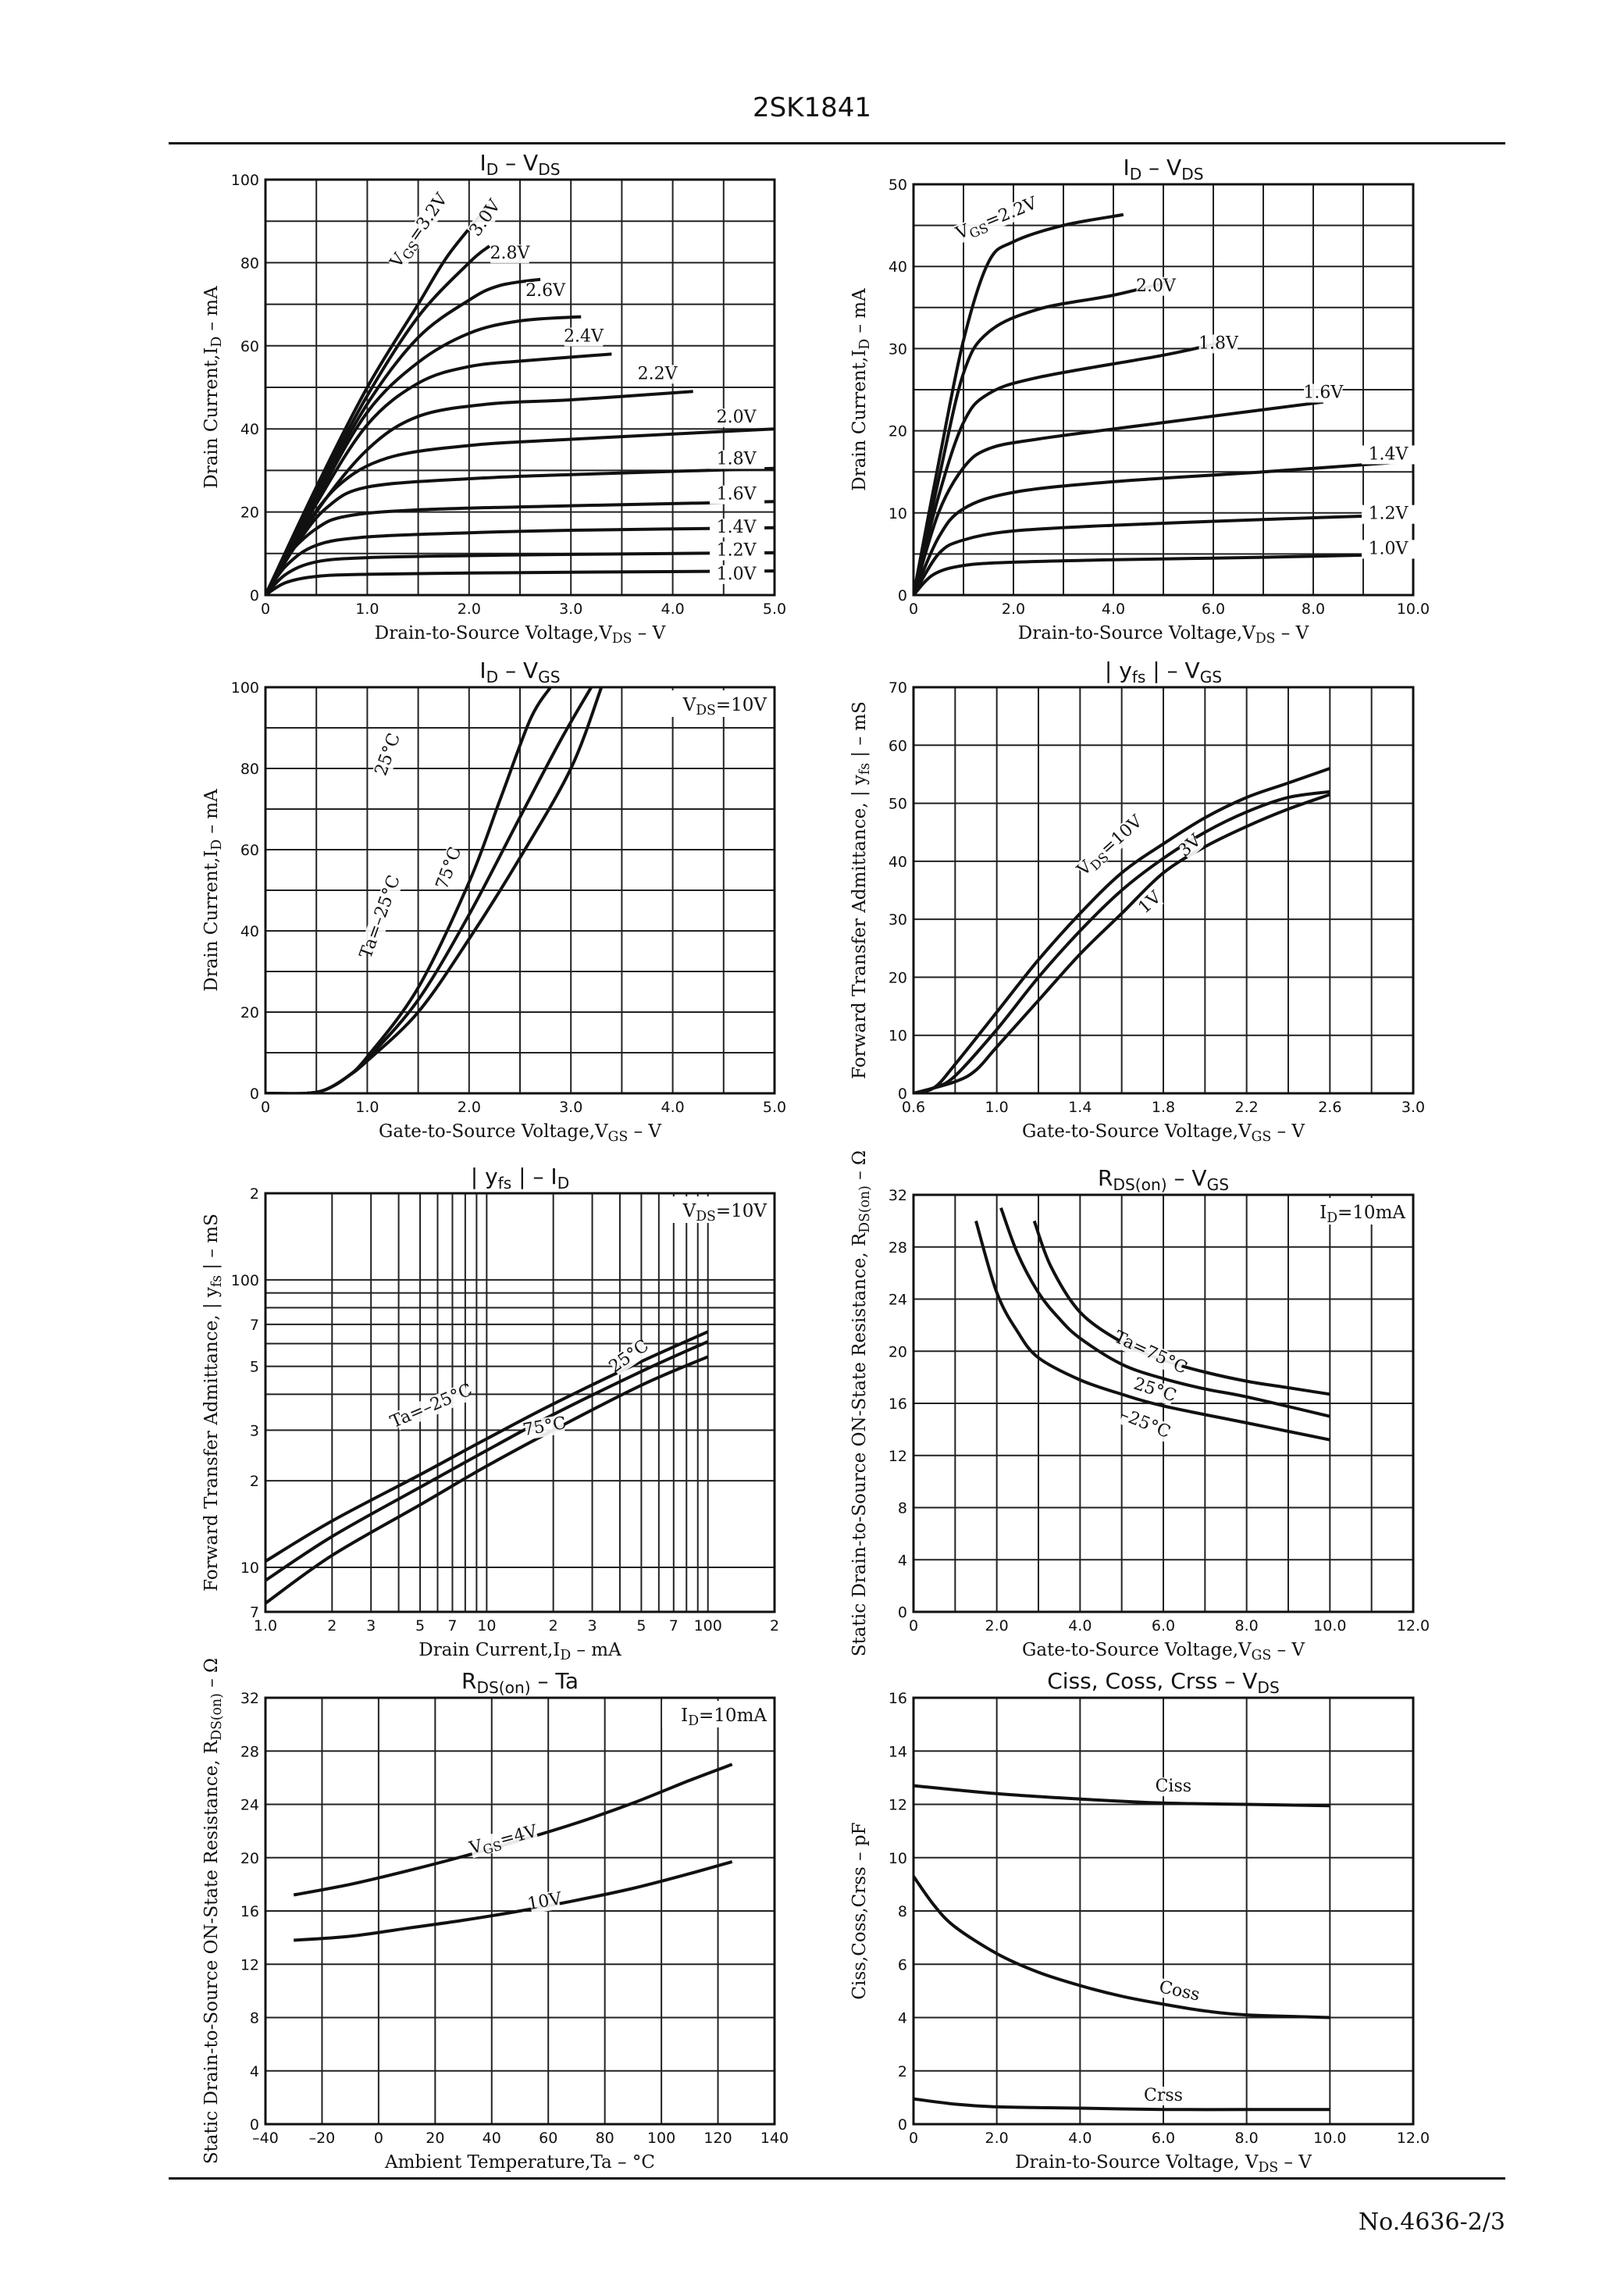 This screenshot has height=2278, width=1624. I want to click on series-label: 2.0V, so click(737, 418).